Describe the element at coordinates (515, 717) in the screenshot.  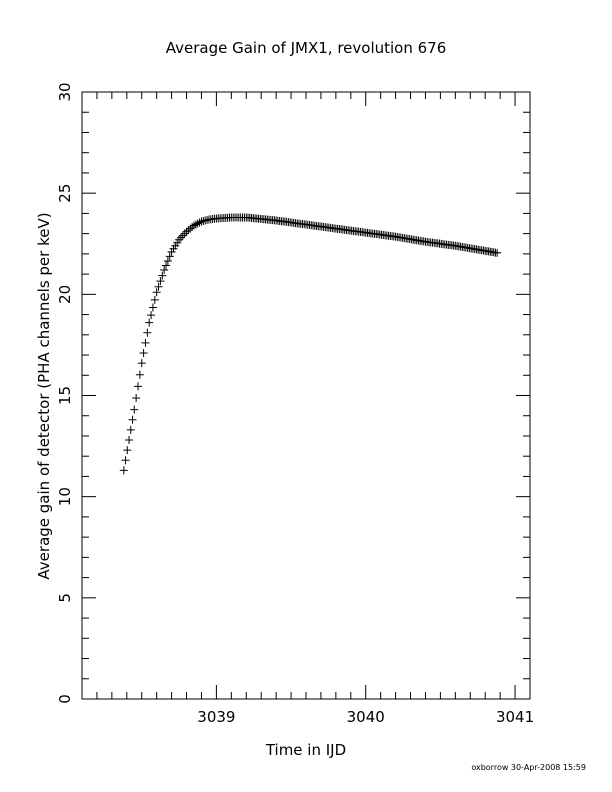
I see `x-tick-label: 3041` at that location.